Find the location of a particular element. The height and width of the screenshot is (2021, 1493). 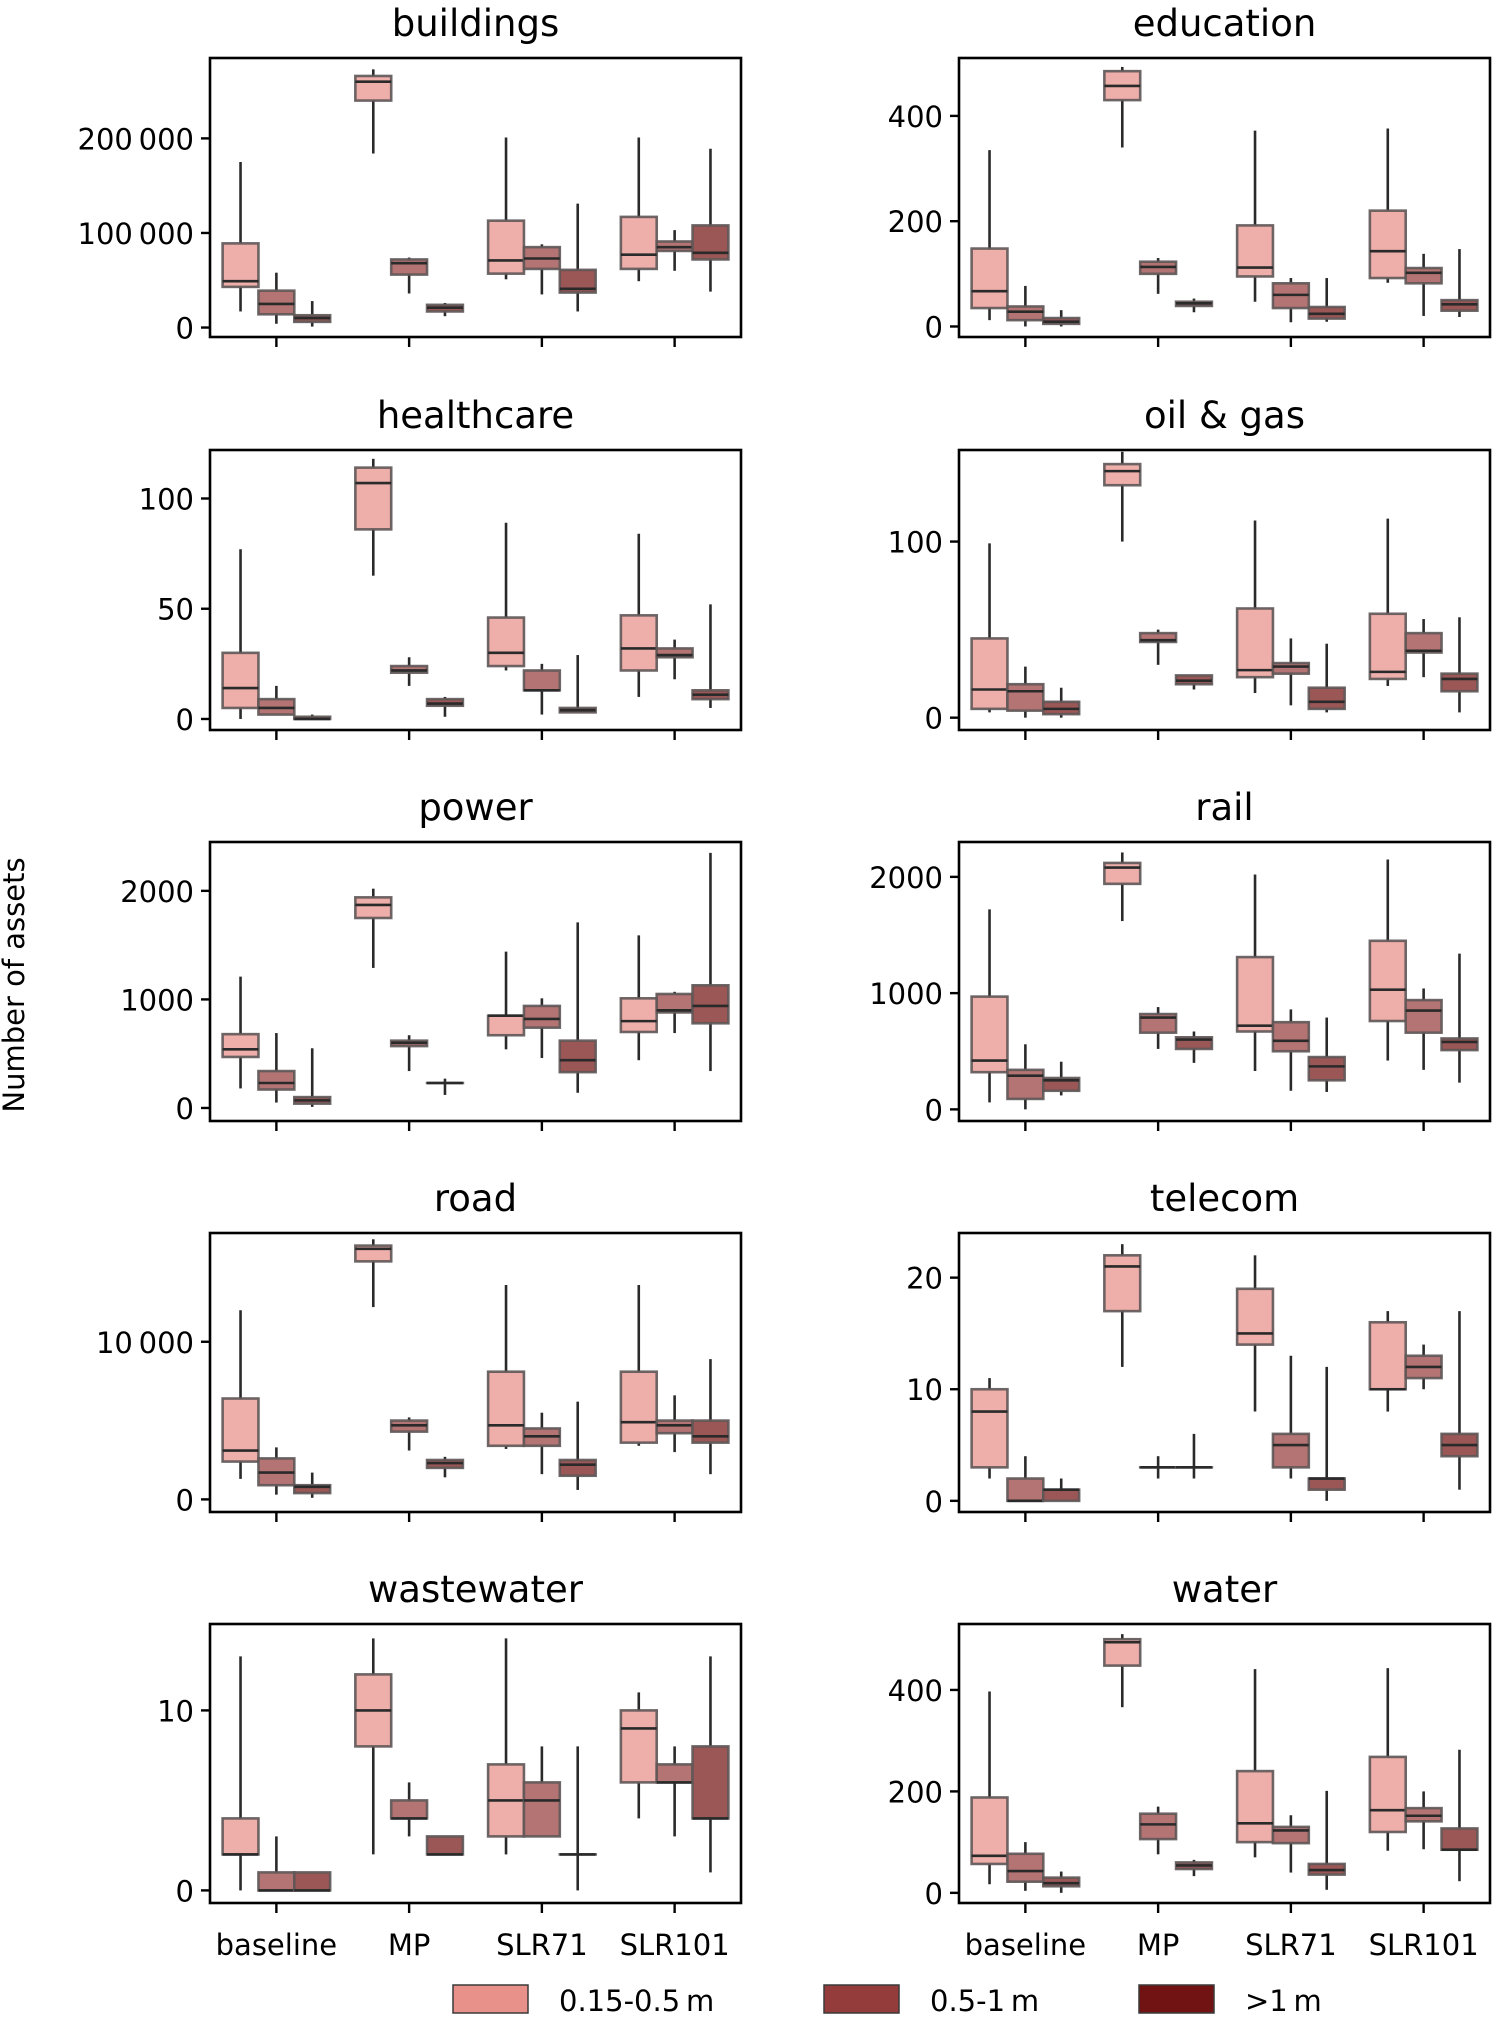

x-tick-label: SLR71 is located at coordinates (1291, 1945).